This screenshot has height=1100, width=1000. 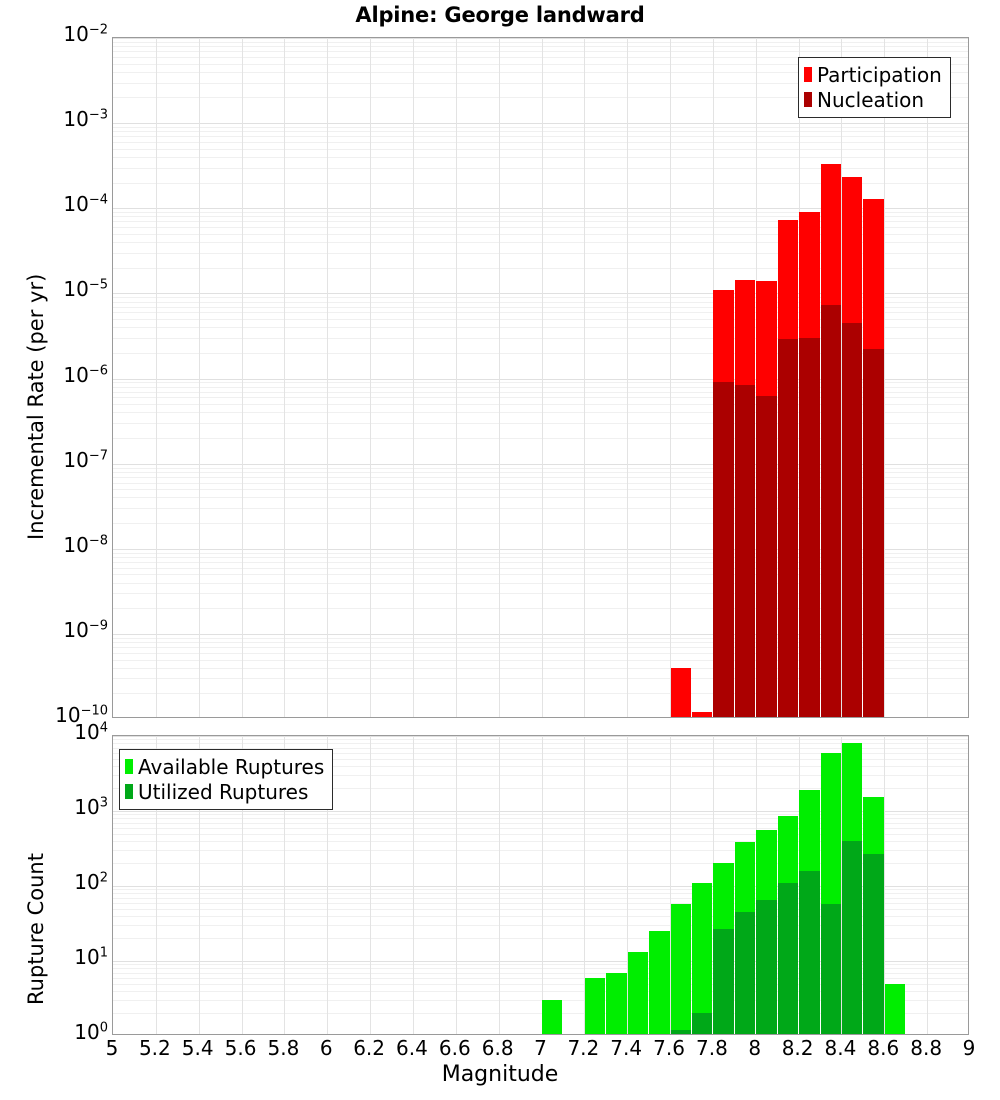 What do you see at coordinates (129, 766) in the screenshot?
I see `available-ruptures-color-swatch` at bounding box center [129, 766].